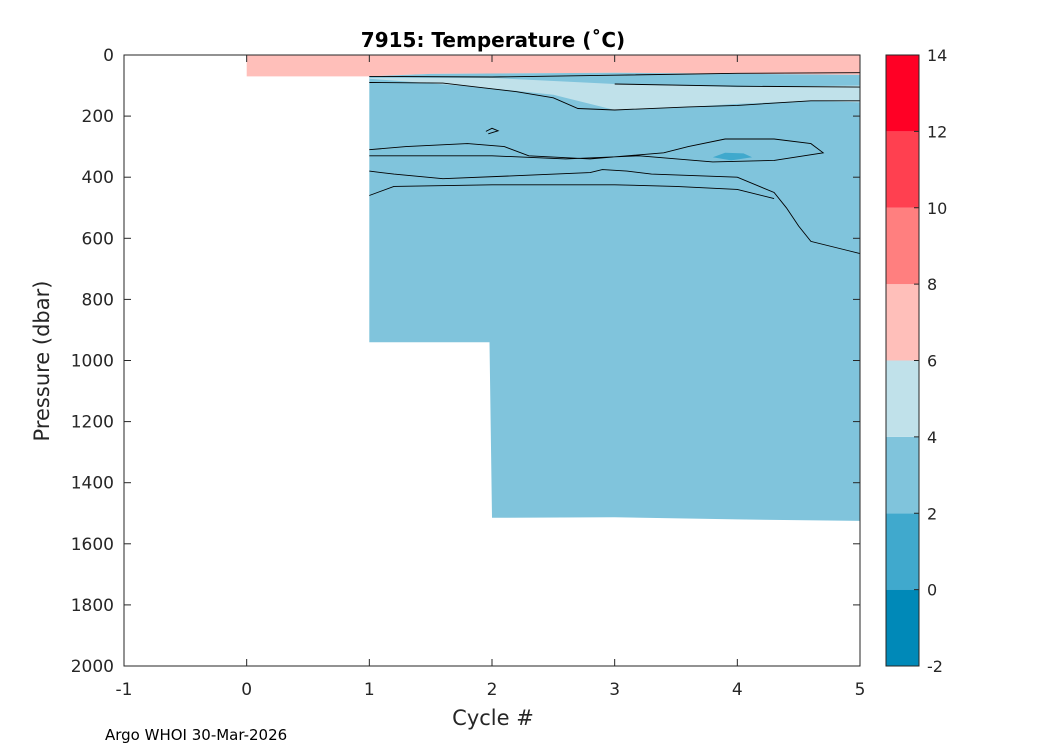  What do you see at coordinates (615, 163) in the screenshot?
I see `contour-lines` at bounding box center [615, 163].